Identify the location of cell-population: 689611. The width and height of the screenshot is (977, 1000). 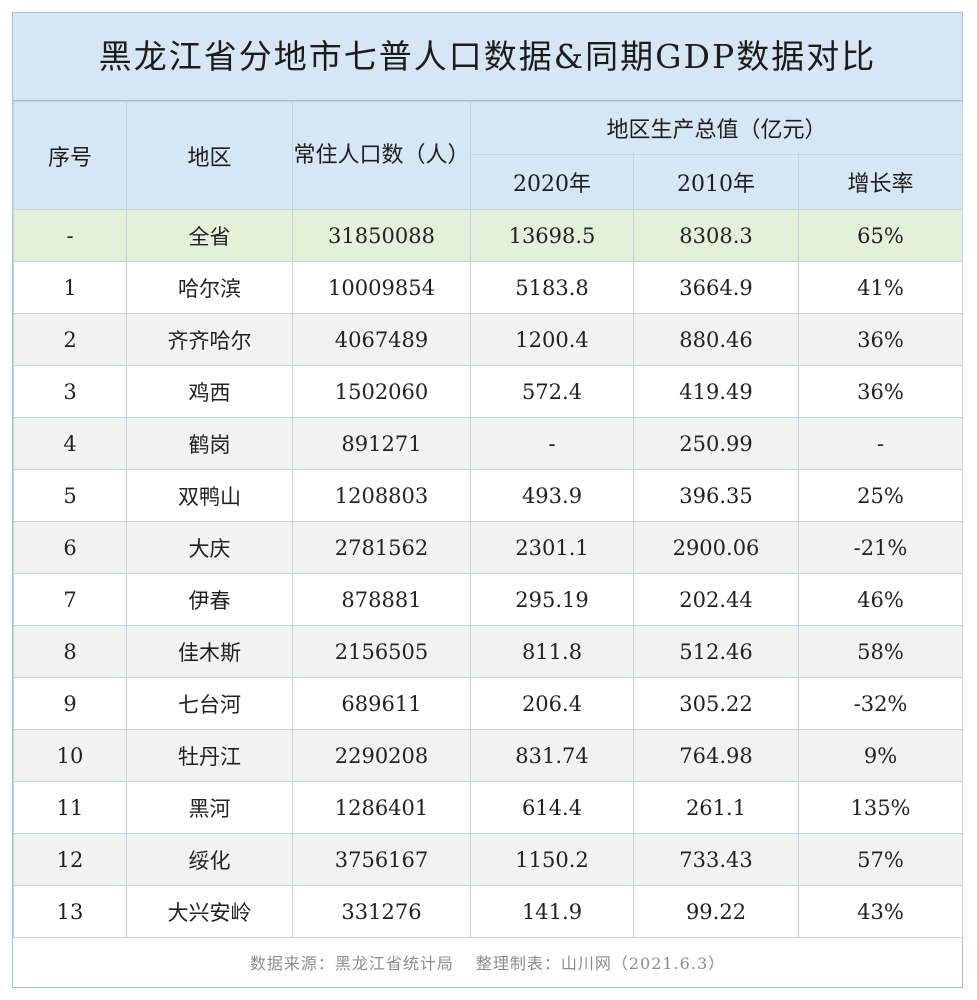
(381, 703).